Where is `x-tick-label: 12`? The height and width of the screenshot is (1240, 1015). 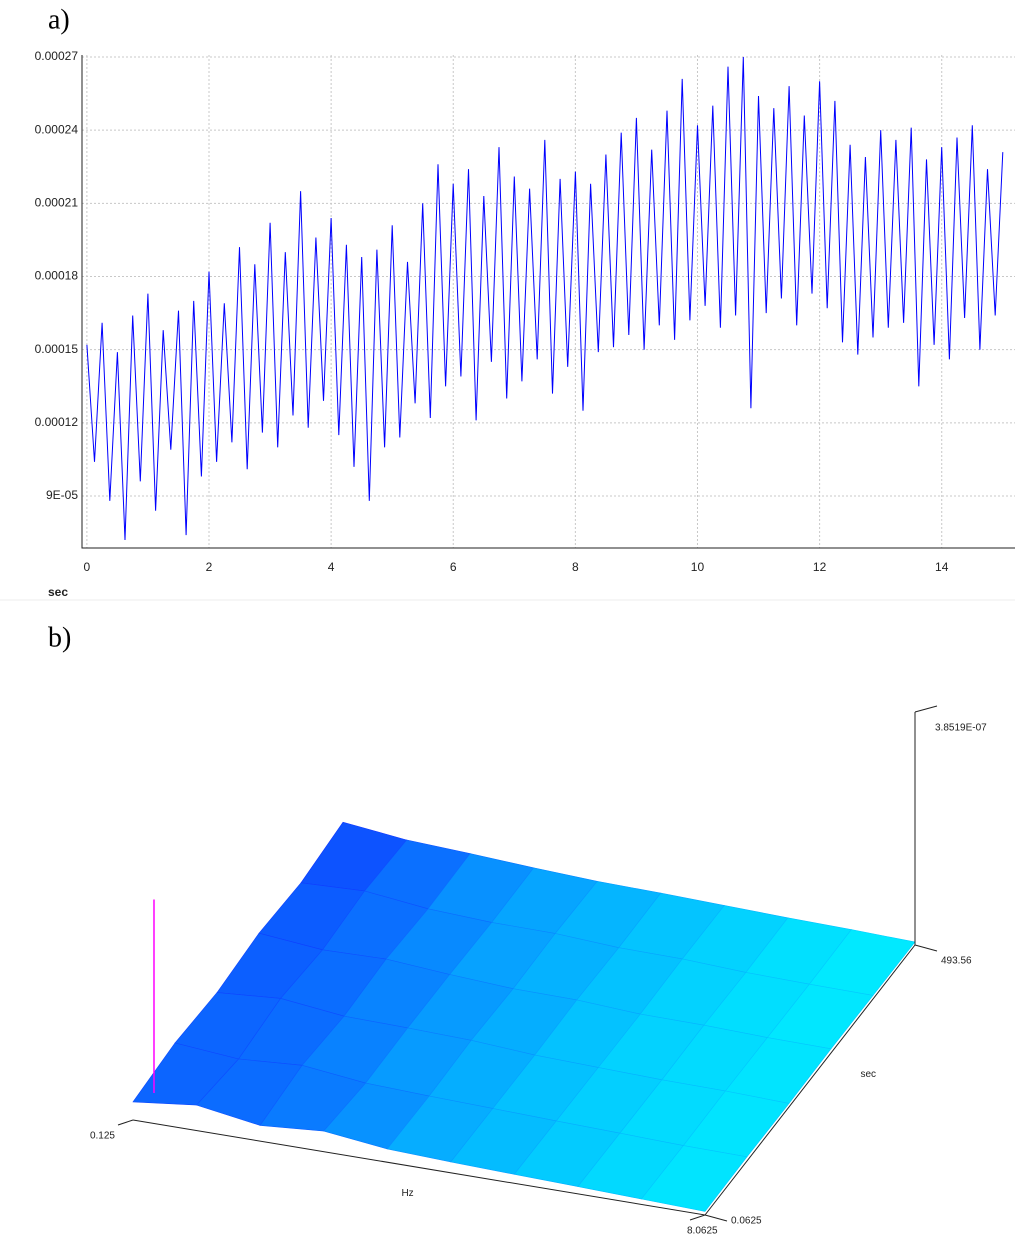 x-tick-label: 12 is located at coordinates (820, 567).